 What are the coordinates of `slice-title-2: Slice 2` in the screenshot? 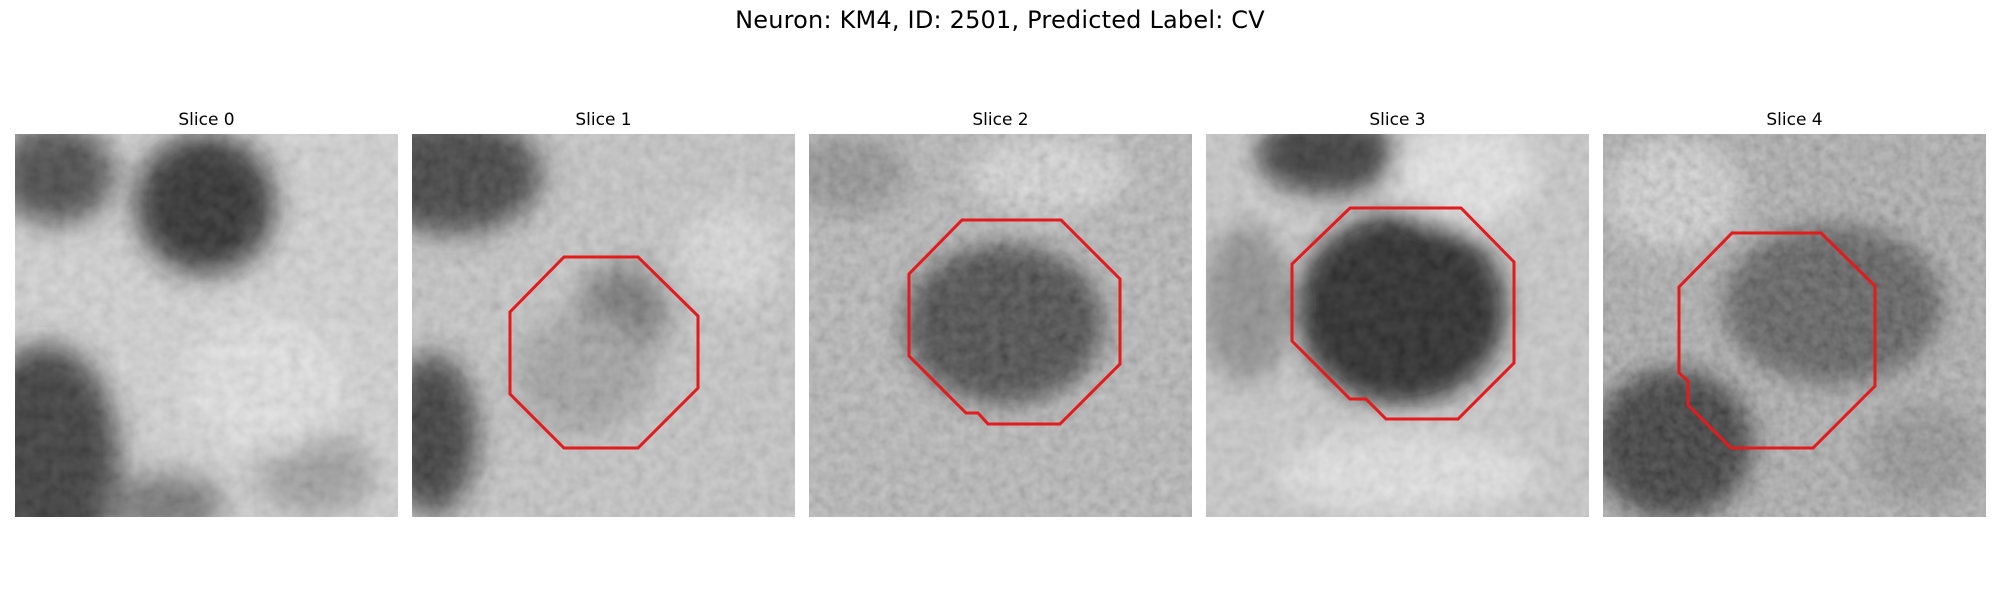 It's located at (1000, 120).